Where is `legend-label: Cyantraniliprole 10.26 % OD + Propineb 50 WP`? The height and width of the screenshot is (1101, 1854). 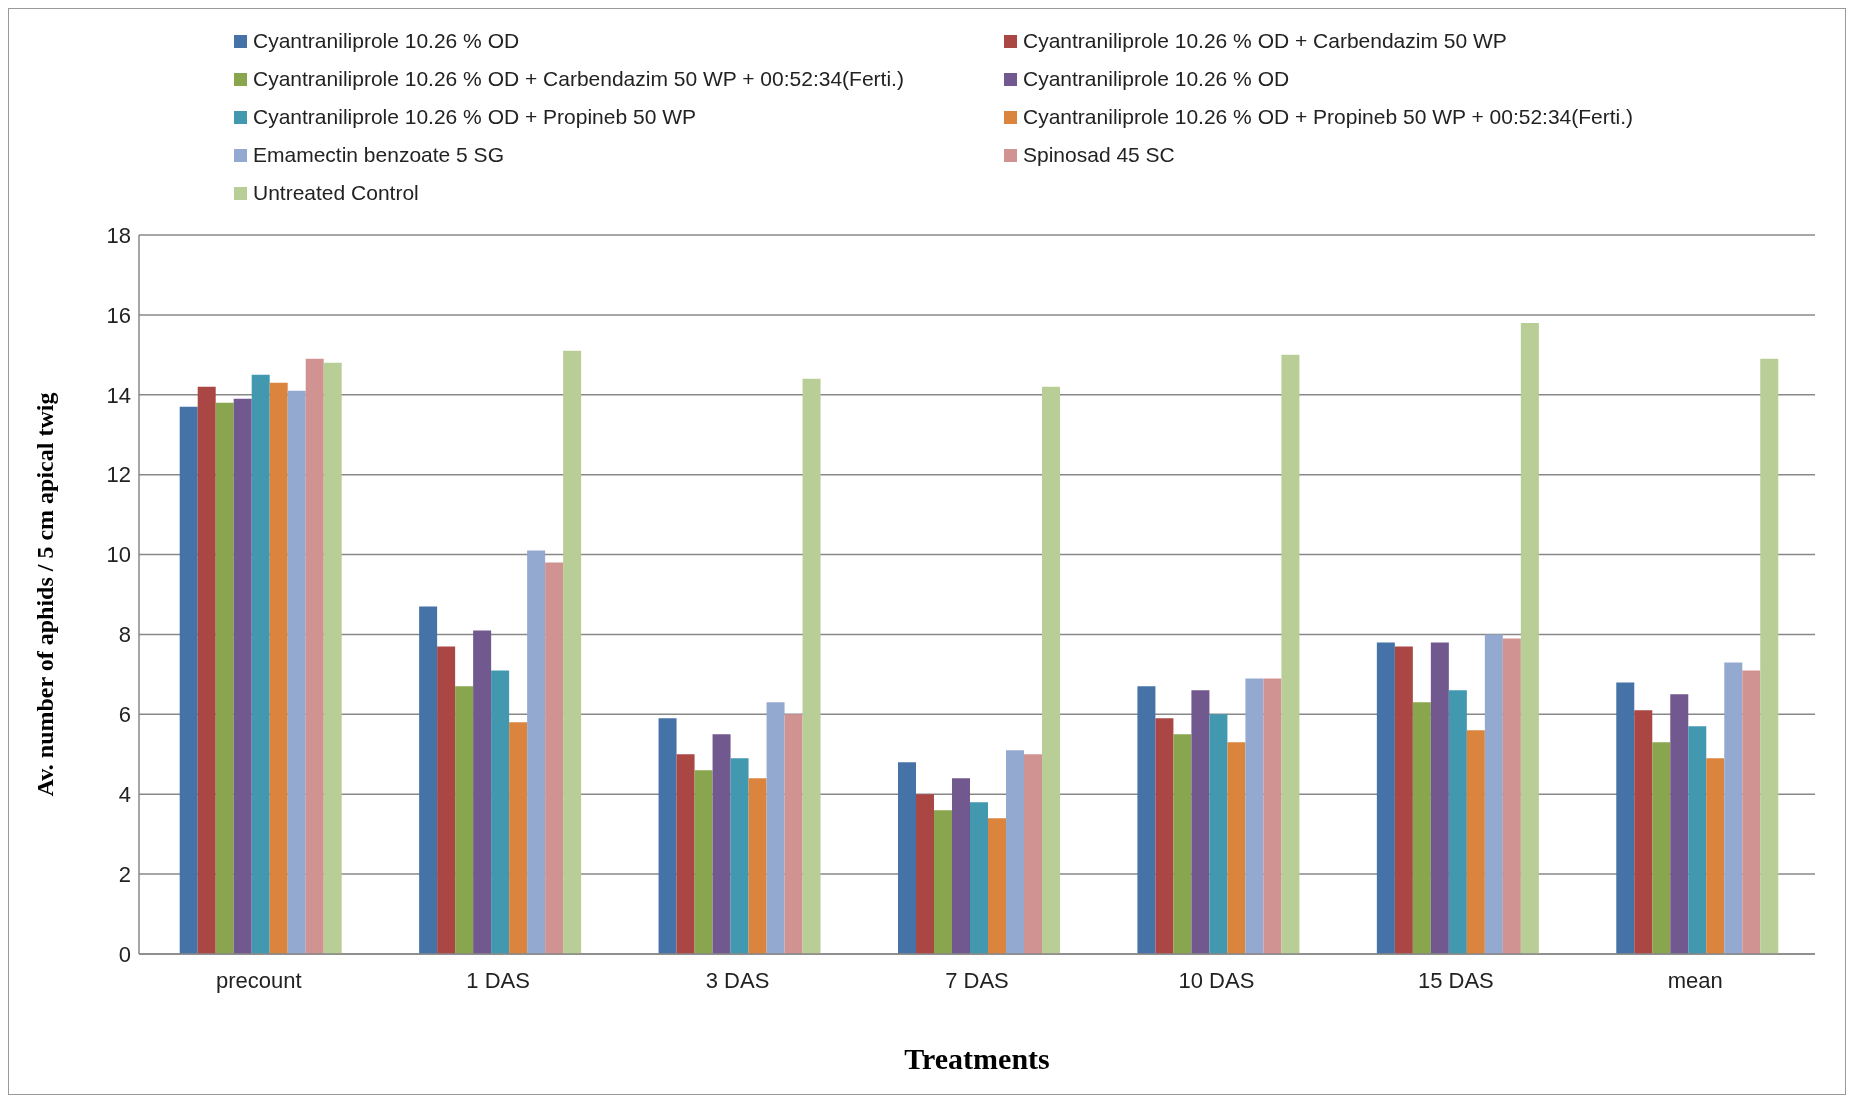
legend-label: Cyantraniliprole 10.26 % OD + Propineb 50 WP is located at coordinates (474, 117).